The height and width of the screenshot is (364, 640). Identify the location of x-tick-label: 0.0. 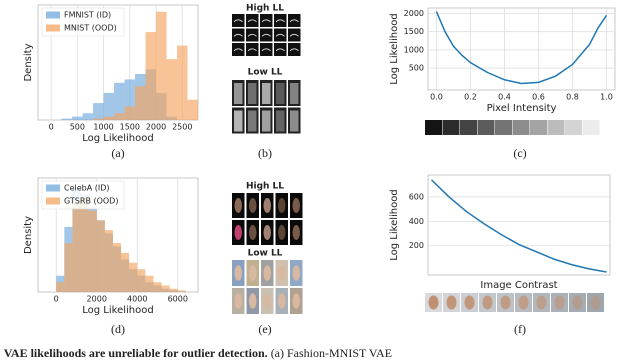
(436, 97).